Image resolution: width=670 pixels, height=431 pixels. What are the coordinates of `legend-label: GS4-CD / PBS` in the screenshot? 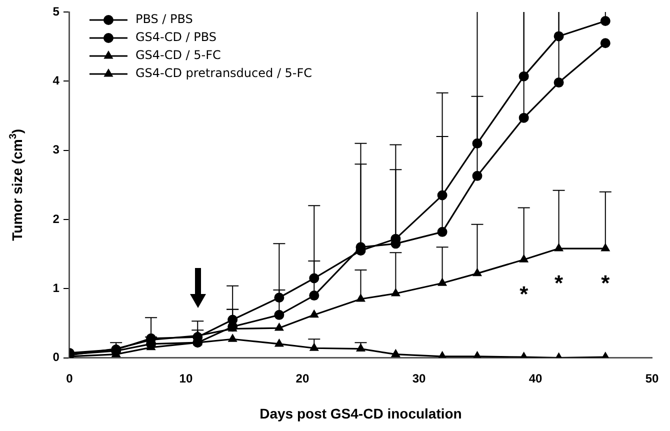 It's located at (176, 37).